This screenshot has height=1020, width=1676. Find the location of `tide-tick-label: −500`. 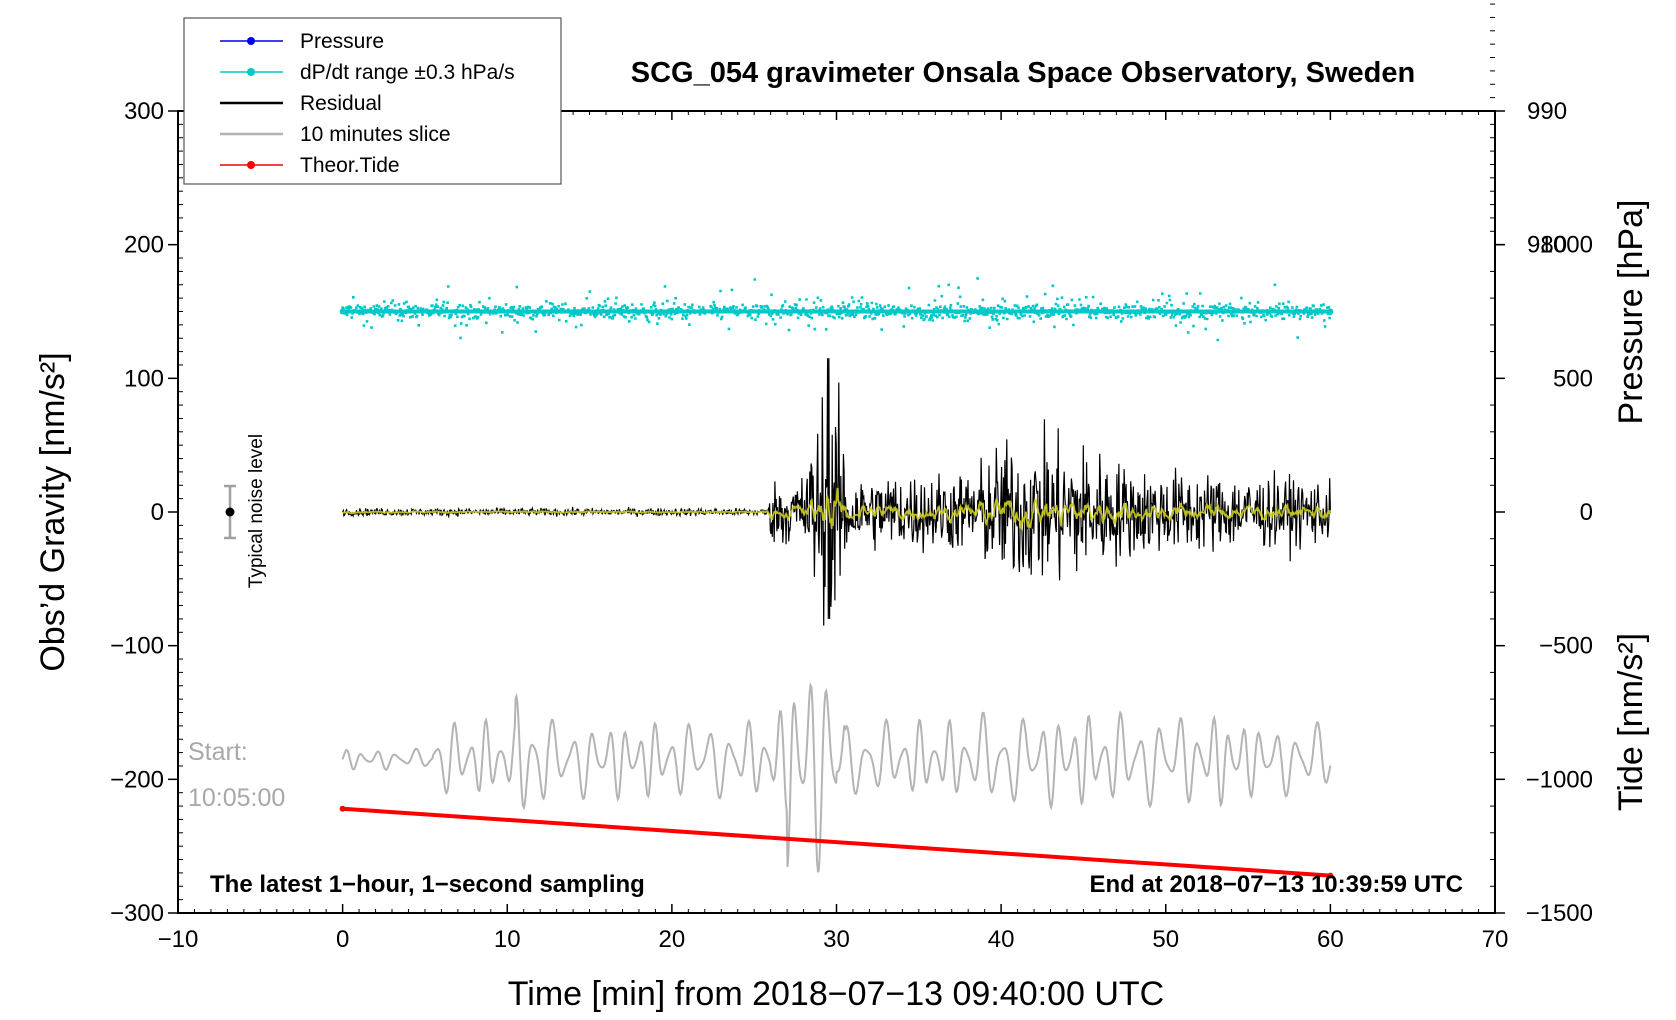

tide-tick-label: −500 is located at coordinates (1566, 646).